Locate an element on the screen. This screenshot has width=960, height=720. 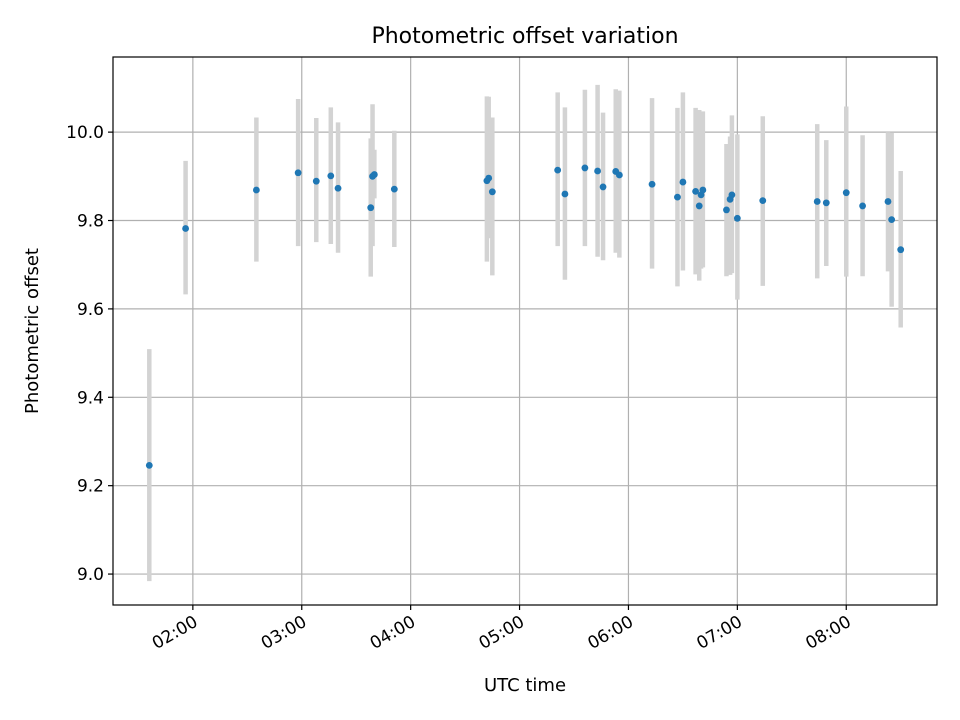
y-tick-label: 9.8 is located at coordinates (90, 222).